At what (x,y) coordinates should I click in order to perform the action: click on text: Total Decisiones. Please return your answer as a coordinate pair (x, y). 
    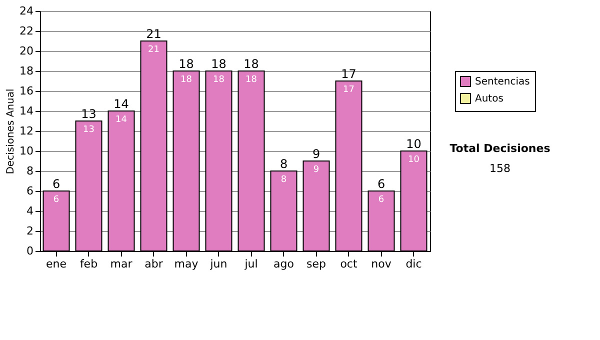
    Looking at the image, I should click on (500, 148).